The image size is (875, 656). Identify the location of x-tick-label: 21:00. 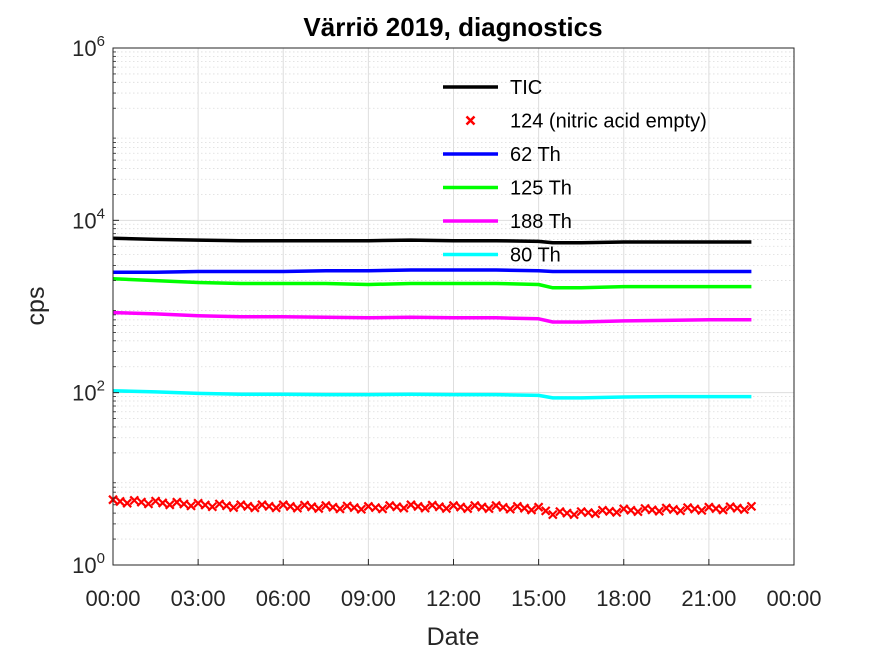
(708, 598).